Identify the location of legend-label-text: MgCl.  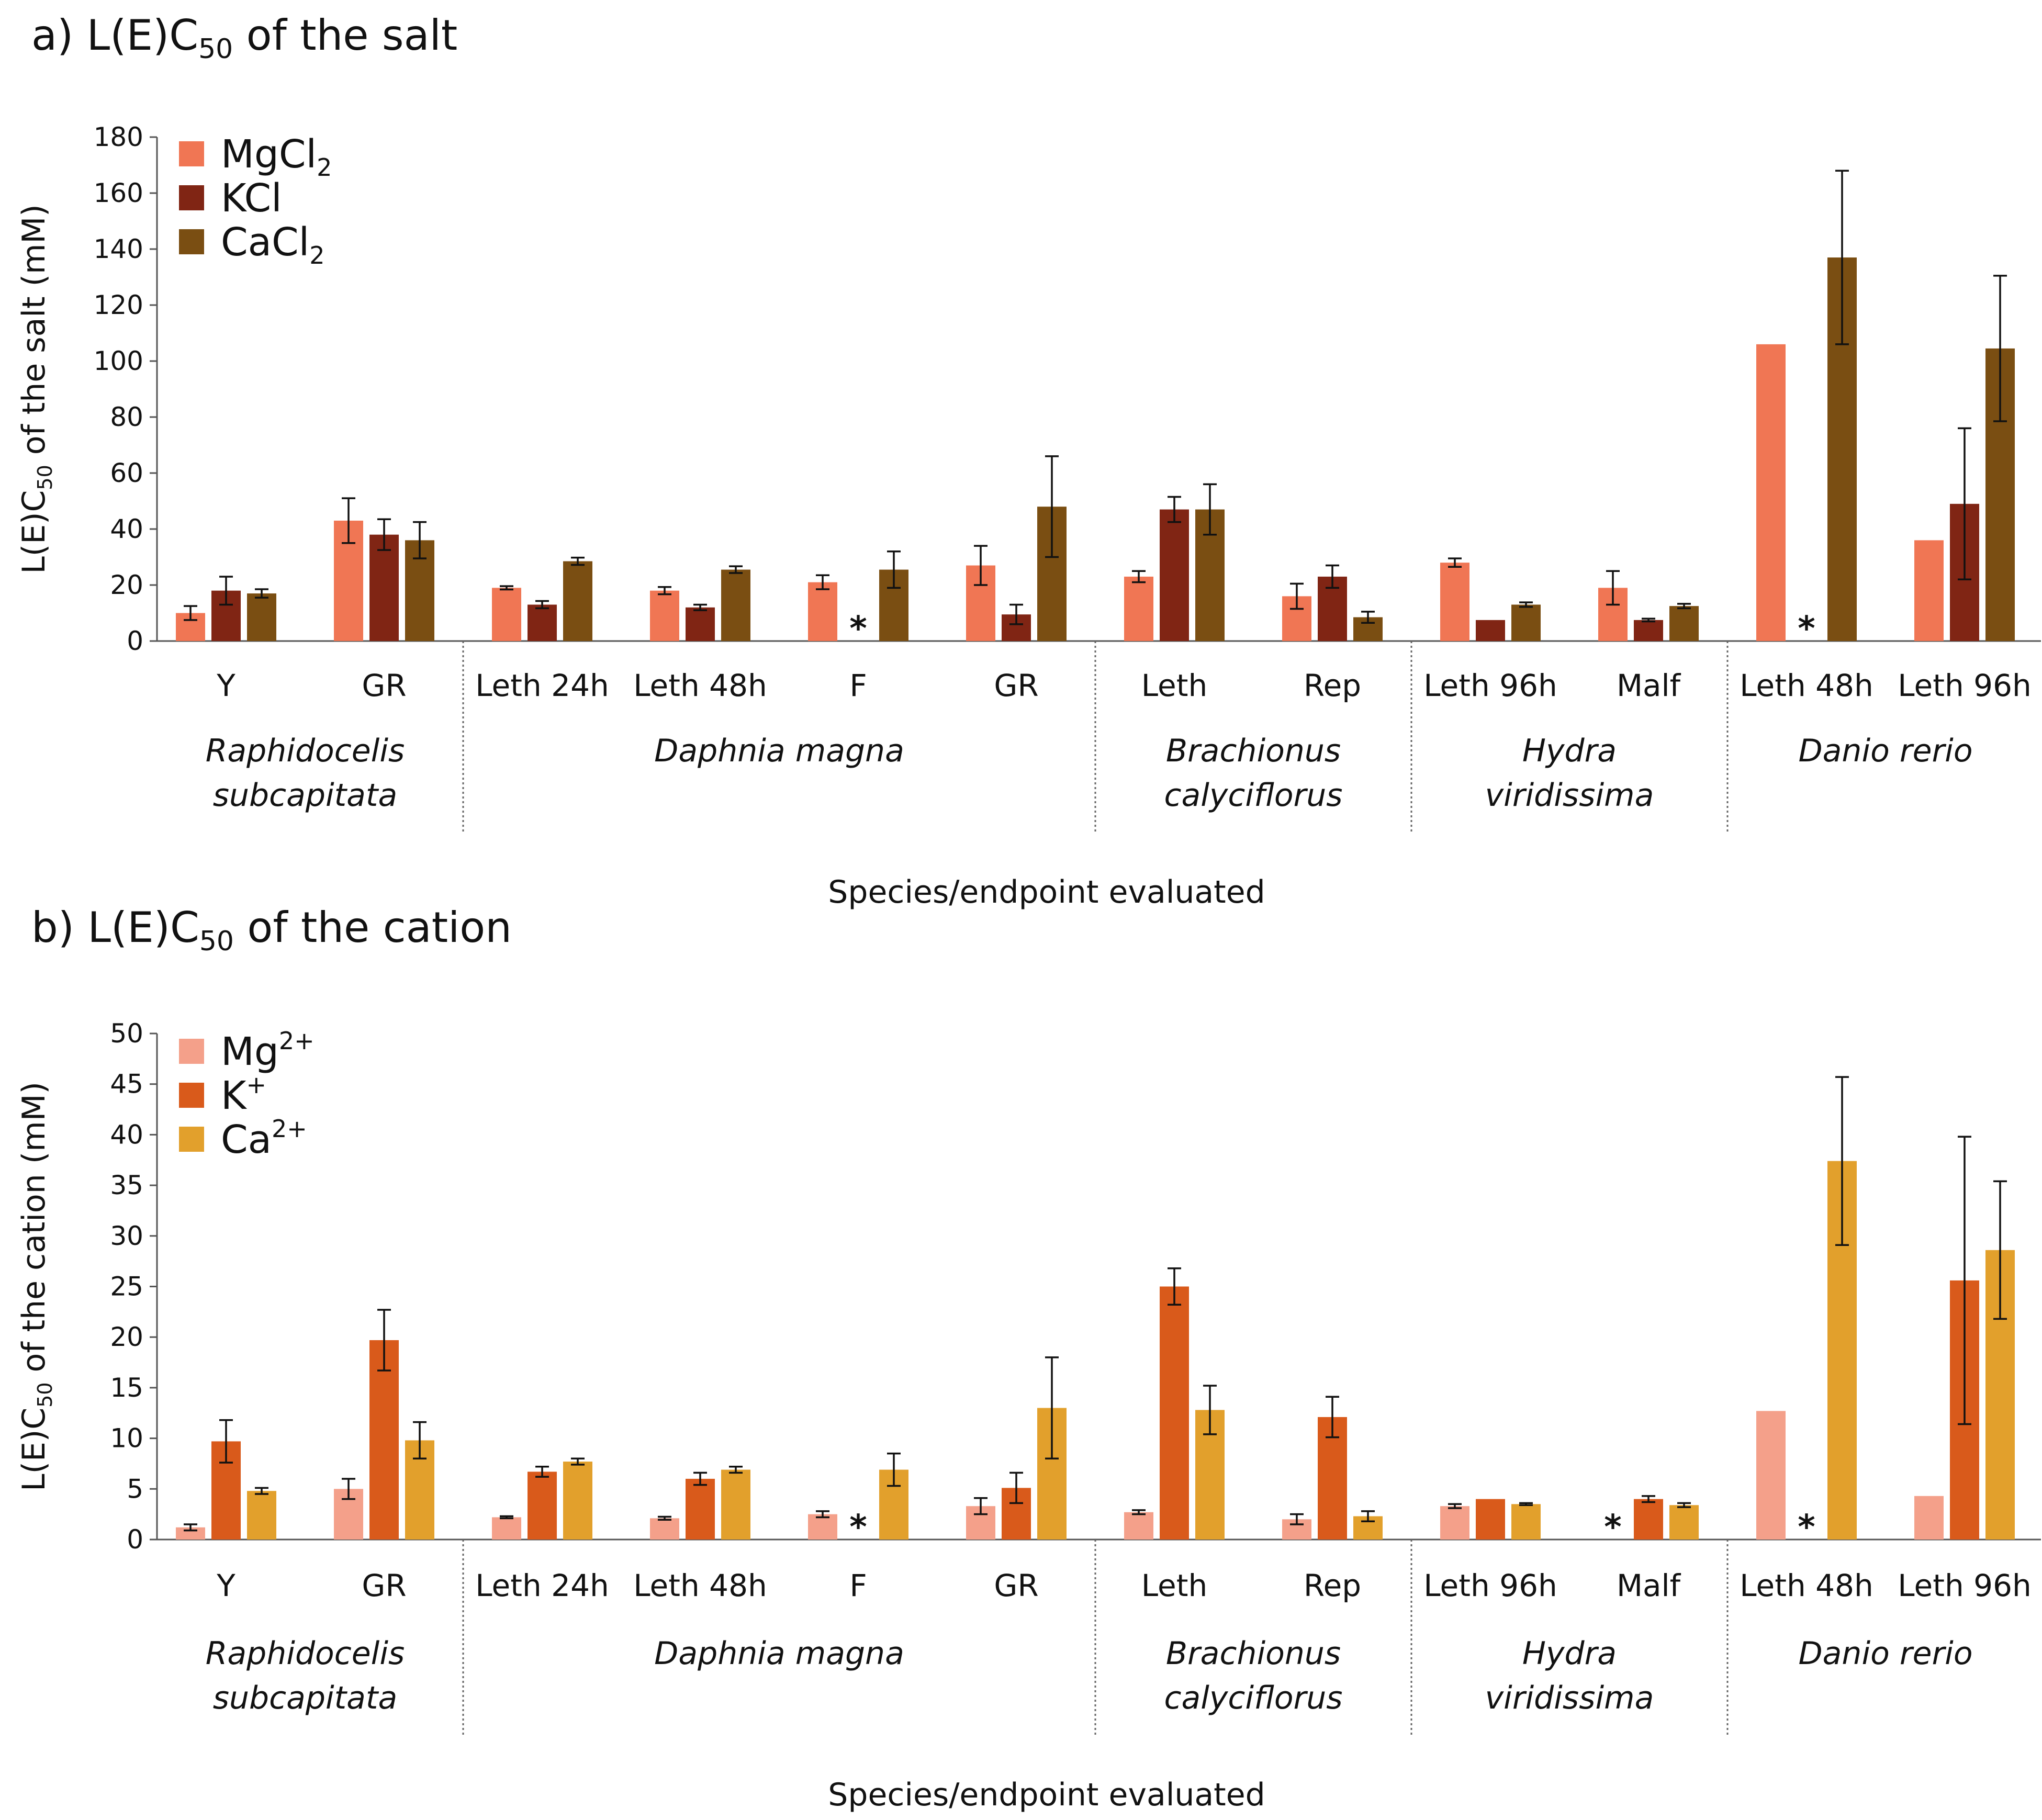
(269, 154).